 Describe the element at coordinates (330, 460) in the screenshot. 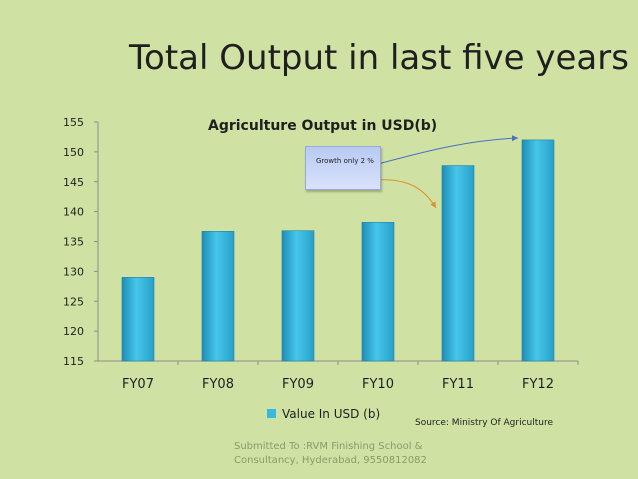

I see `footer-line-2: Consultancy, Hyderabad, 9550812082` at that location.